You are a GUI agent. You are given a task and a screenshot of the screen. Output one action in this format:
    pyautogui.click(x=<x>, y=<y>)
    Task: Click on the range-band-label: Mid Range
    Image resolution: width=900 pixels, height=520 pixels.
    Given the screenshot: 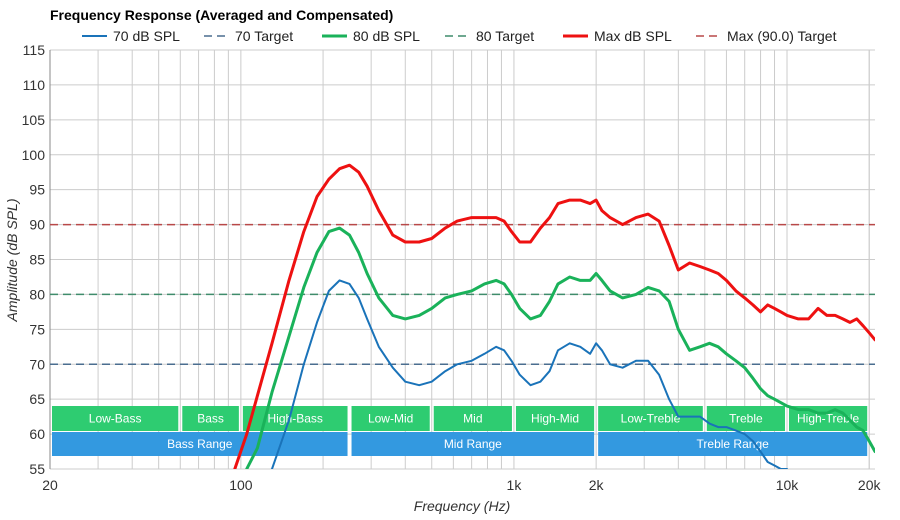 What is the action you would take?
    pyautogui.click(x=473, y=444)
    